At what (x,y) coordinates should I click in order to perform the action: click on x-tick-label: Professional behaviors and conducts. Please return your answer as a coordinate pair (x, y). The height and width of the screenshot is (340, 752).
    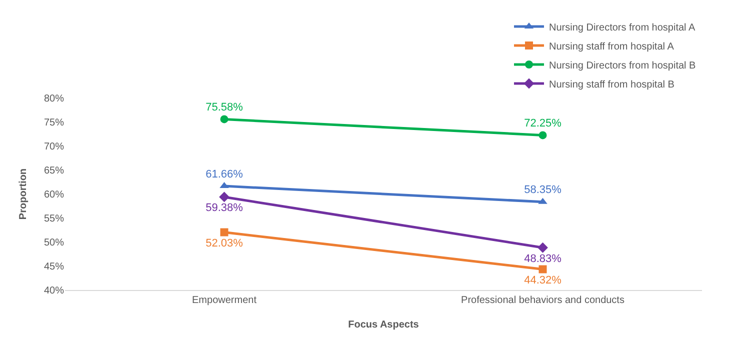
    Looking at the image, I should click on (542, 300).